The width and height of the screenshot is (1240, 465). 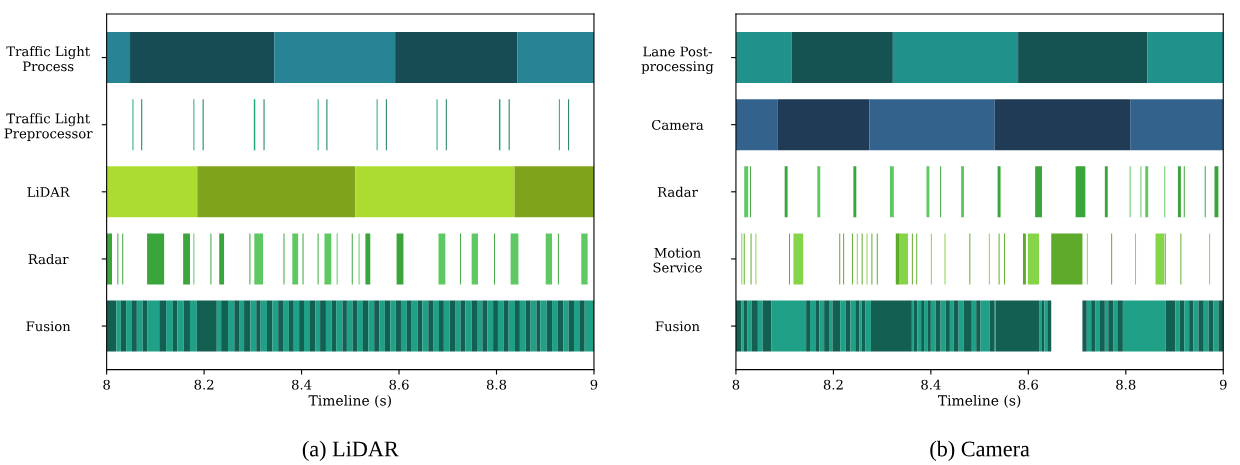 I want to click on text: (b) Camera, so click(x=980, y=450).